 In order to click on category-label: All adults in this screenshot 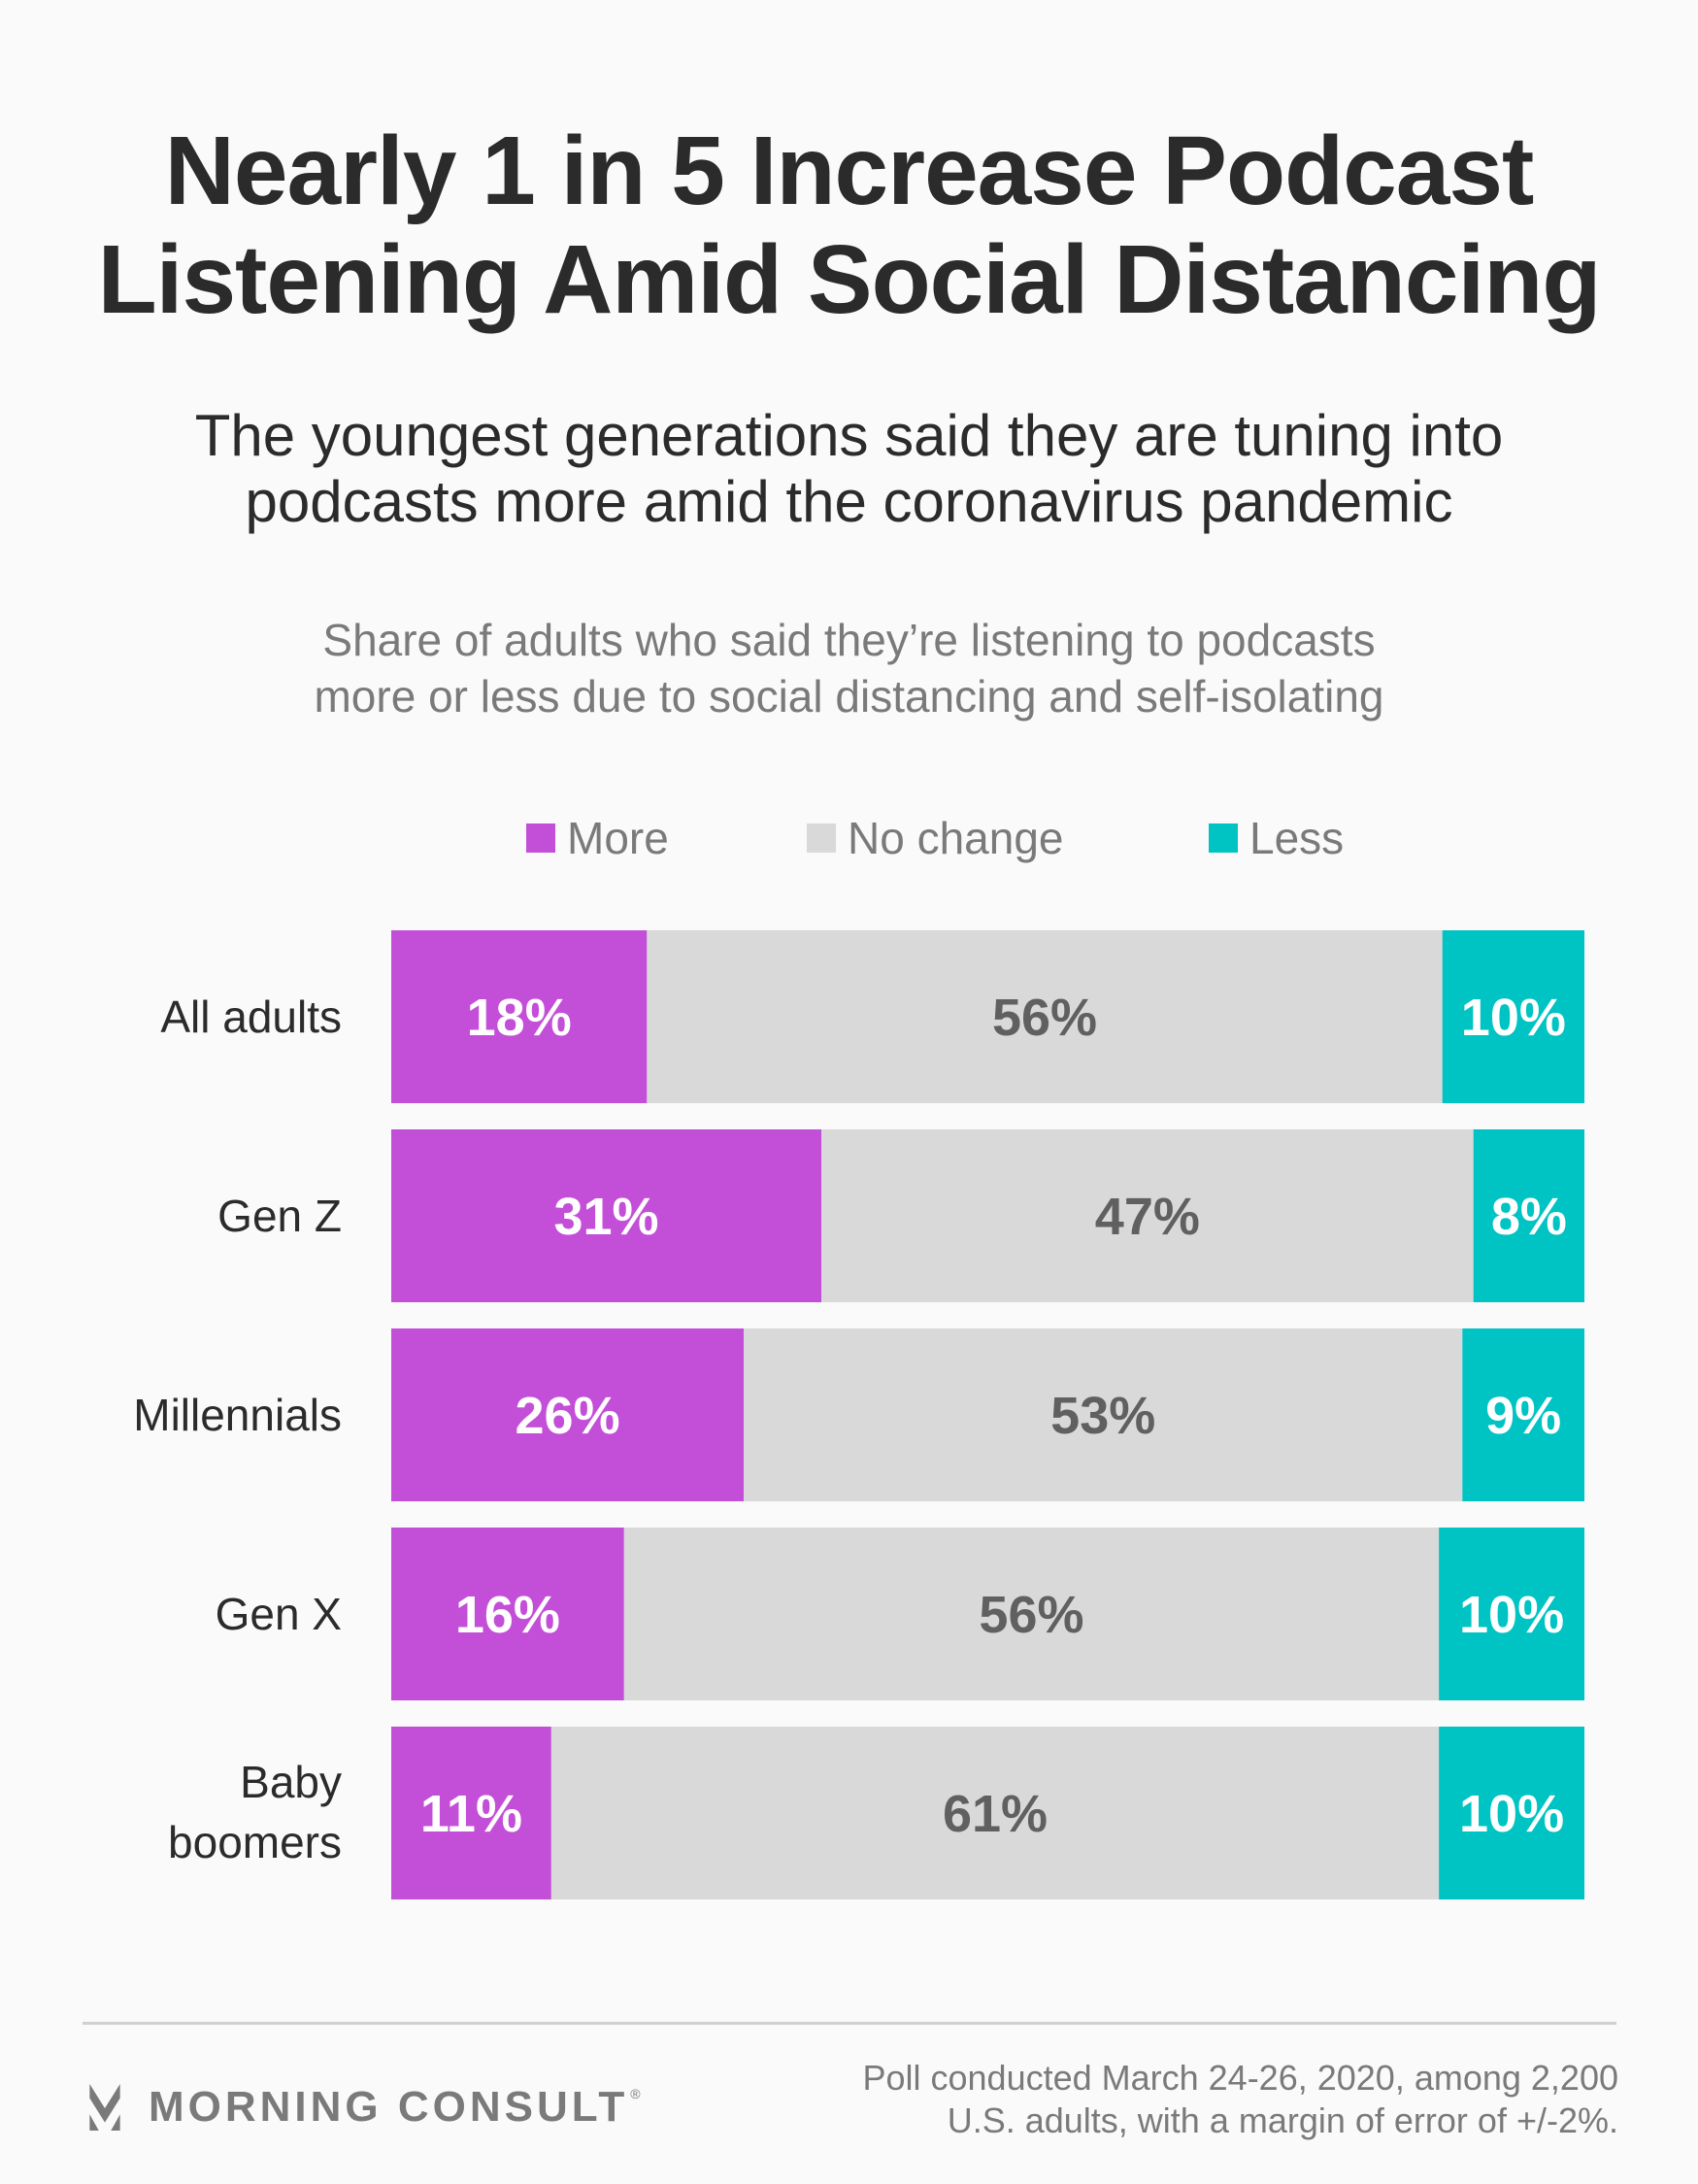, I will do `click(251, 1016)`.